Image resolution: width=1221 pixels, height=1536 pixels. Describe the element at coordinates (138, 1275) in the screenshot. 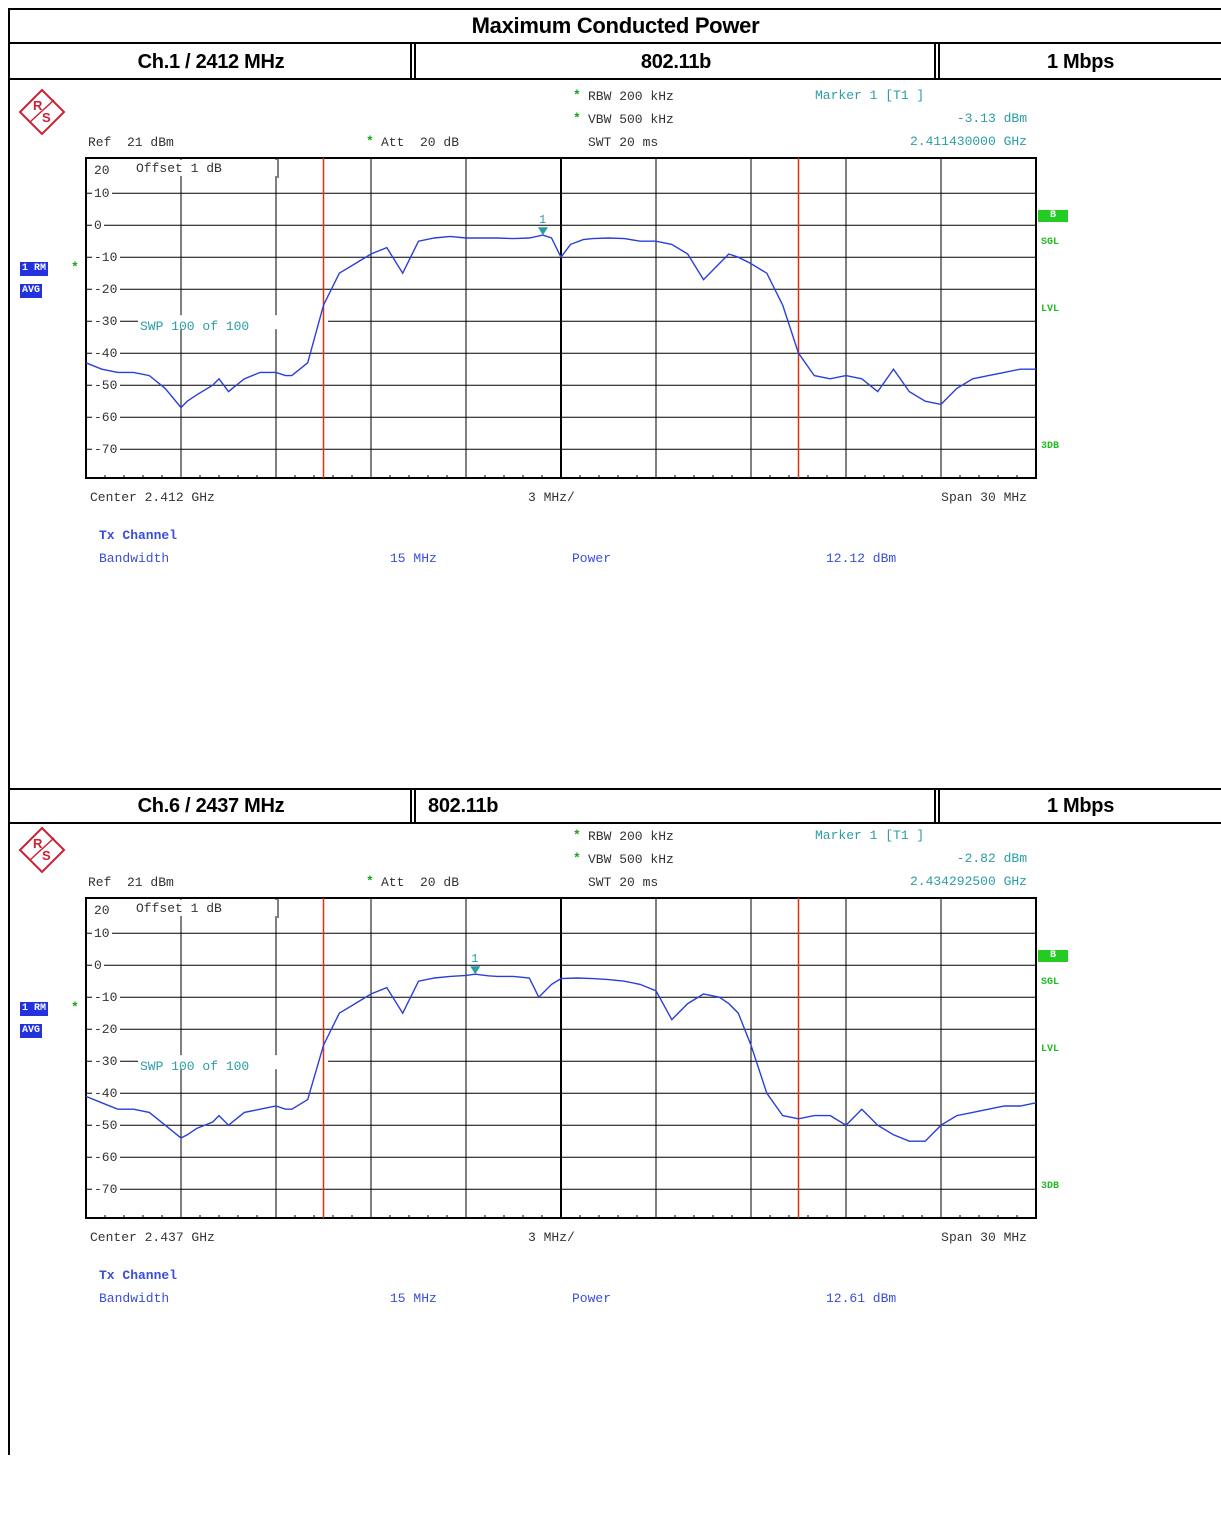

I see `tx-channel-heading: Tx Channel` at that location.